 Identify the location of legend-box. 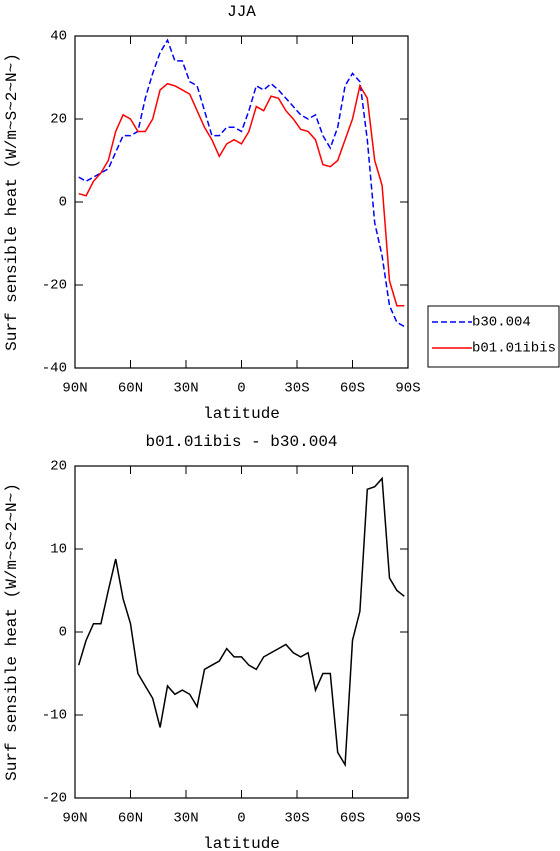
(493, 336).